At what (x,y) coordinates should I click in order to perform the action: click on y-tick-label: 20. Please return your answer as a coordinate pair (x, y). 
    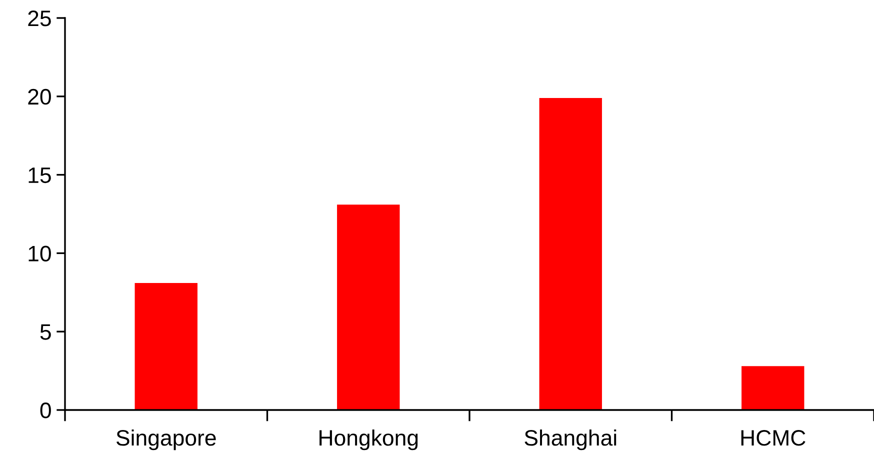
    Looking at the image, I should click on (39, 96).